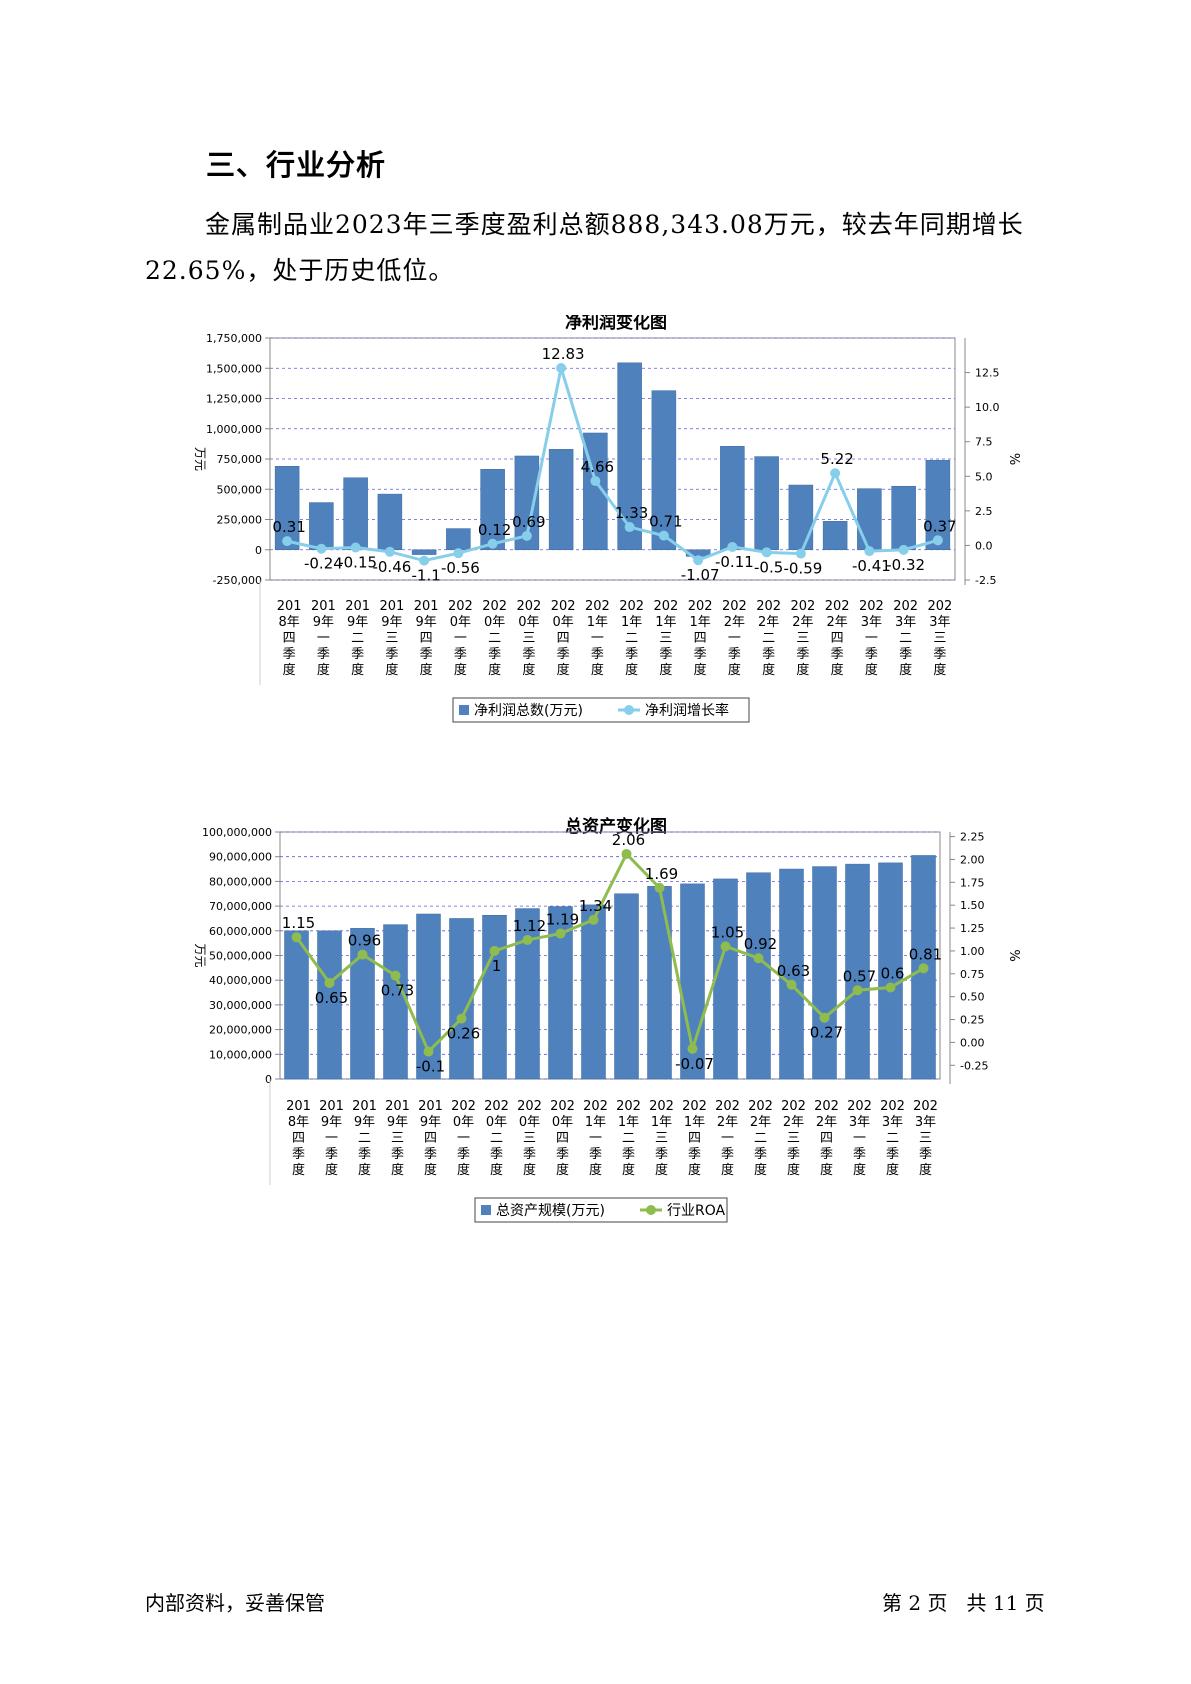  Describe the element at coordinates (357, 638) in the screenshot. I see `category-label-2: 201 9年二季度` at that location.